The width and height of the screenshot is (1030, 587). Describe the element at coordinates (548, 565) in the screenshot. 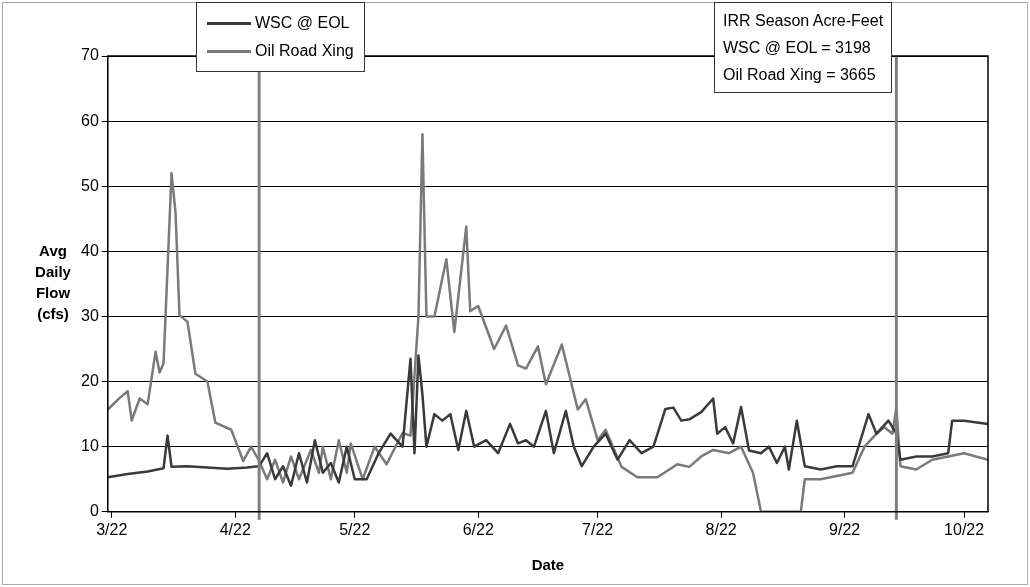

I see `x-axis-title: Date` at that location.